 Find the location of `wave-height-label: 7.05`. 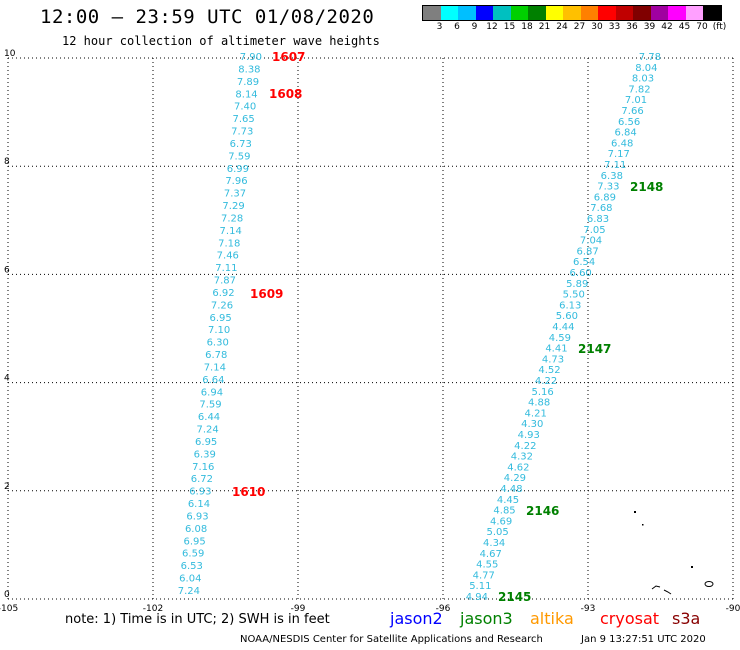

wave-height-label: 7.05 is located at coordinates (594, 230).